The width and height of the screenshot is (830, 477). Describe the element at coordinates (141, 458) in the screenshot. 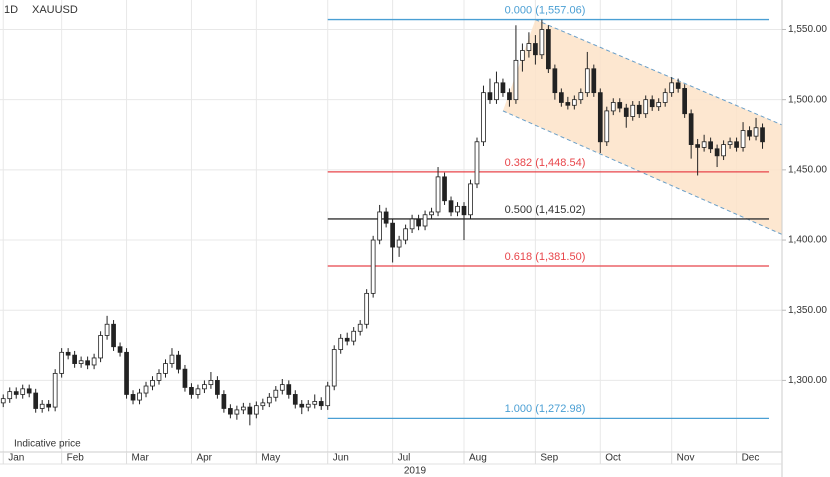

I see `x-tick-label: Mar` at that location.